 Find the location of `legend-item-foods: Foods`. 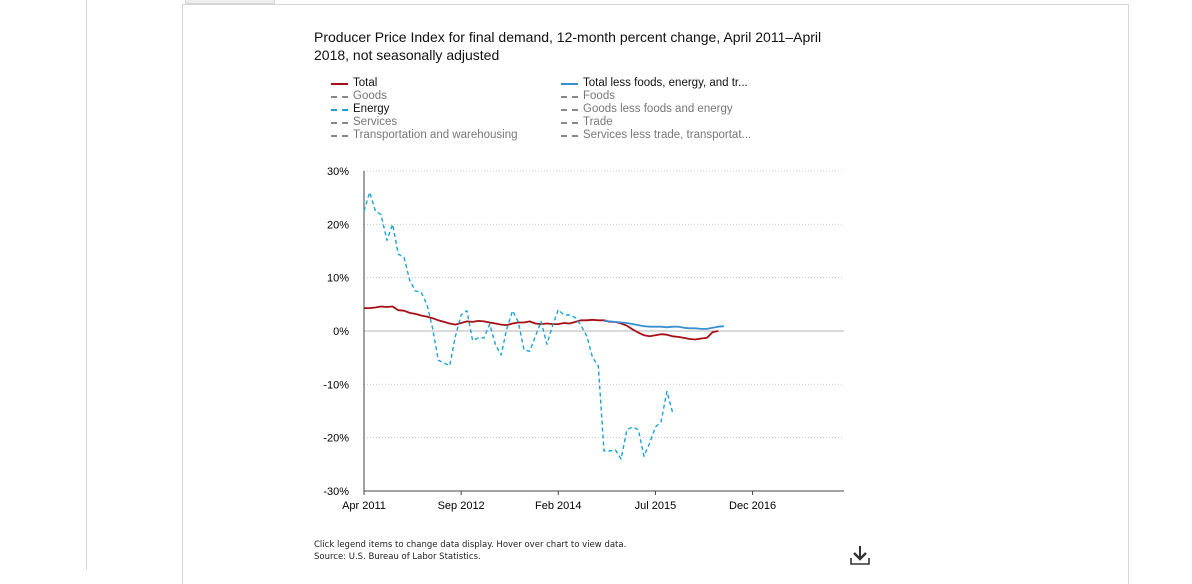

legend-item-foods: Foods is located at coordinates (656, 96).